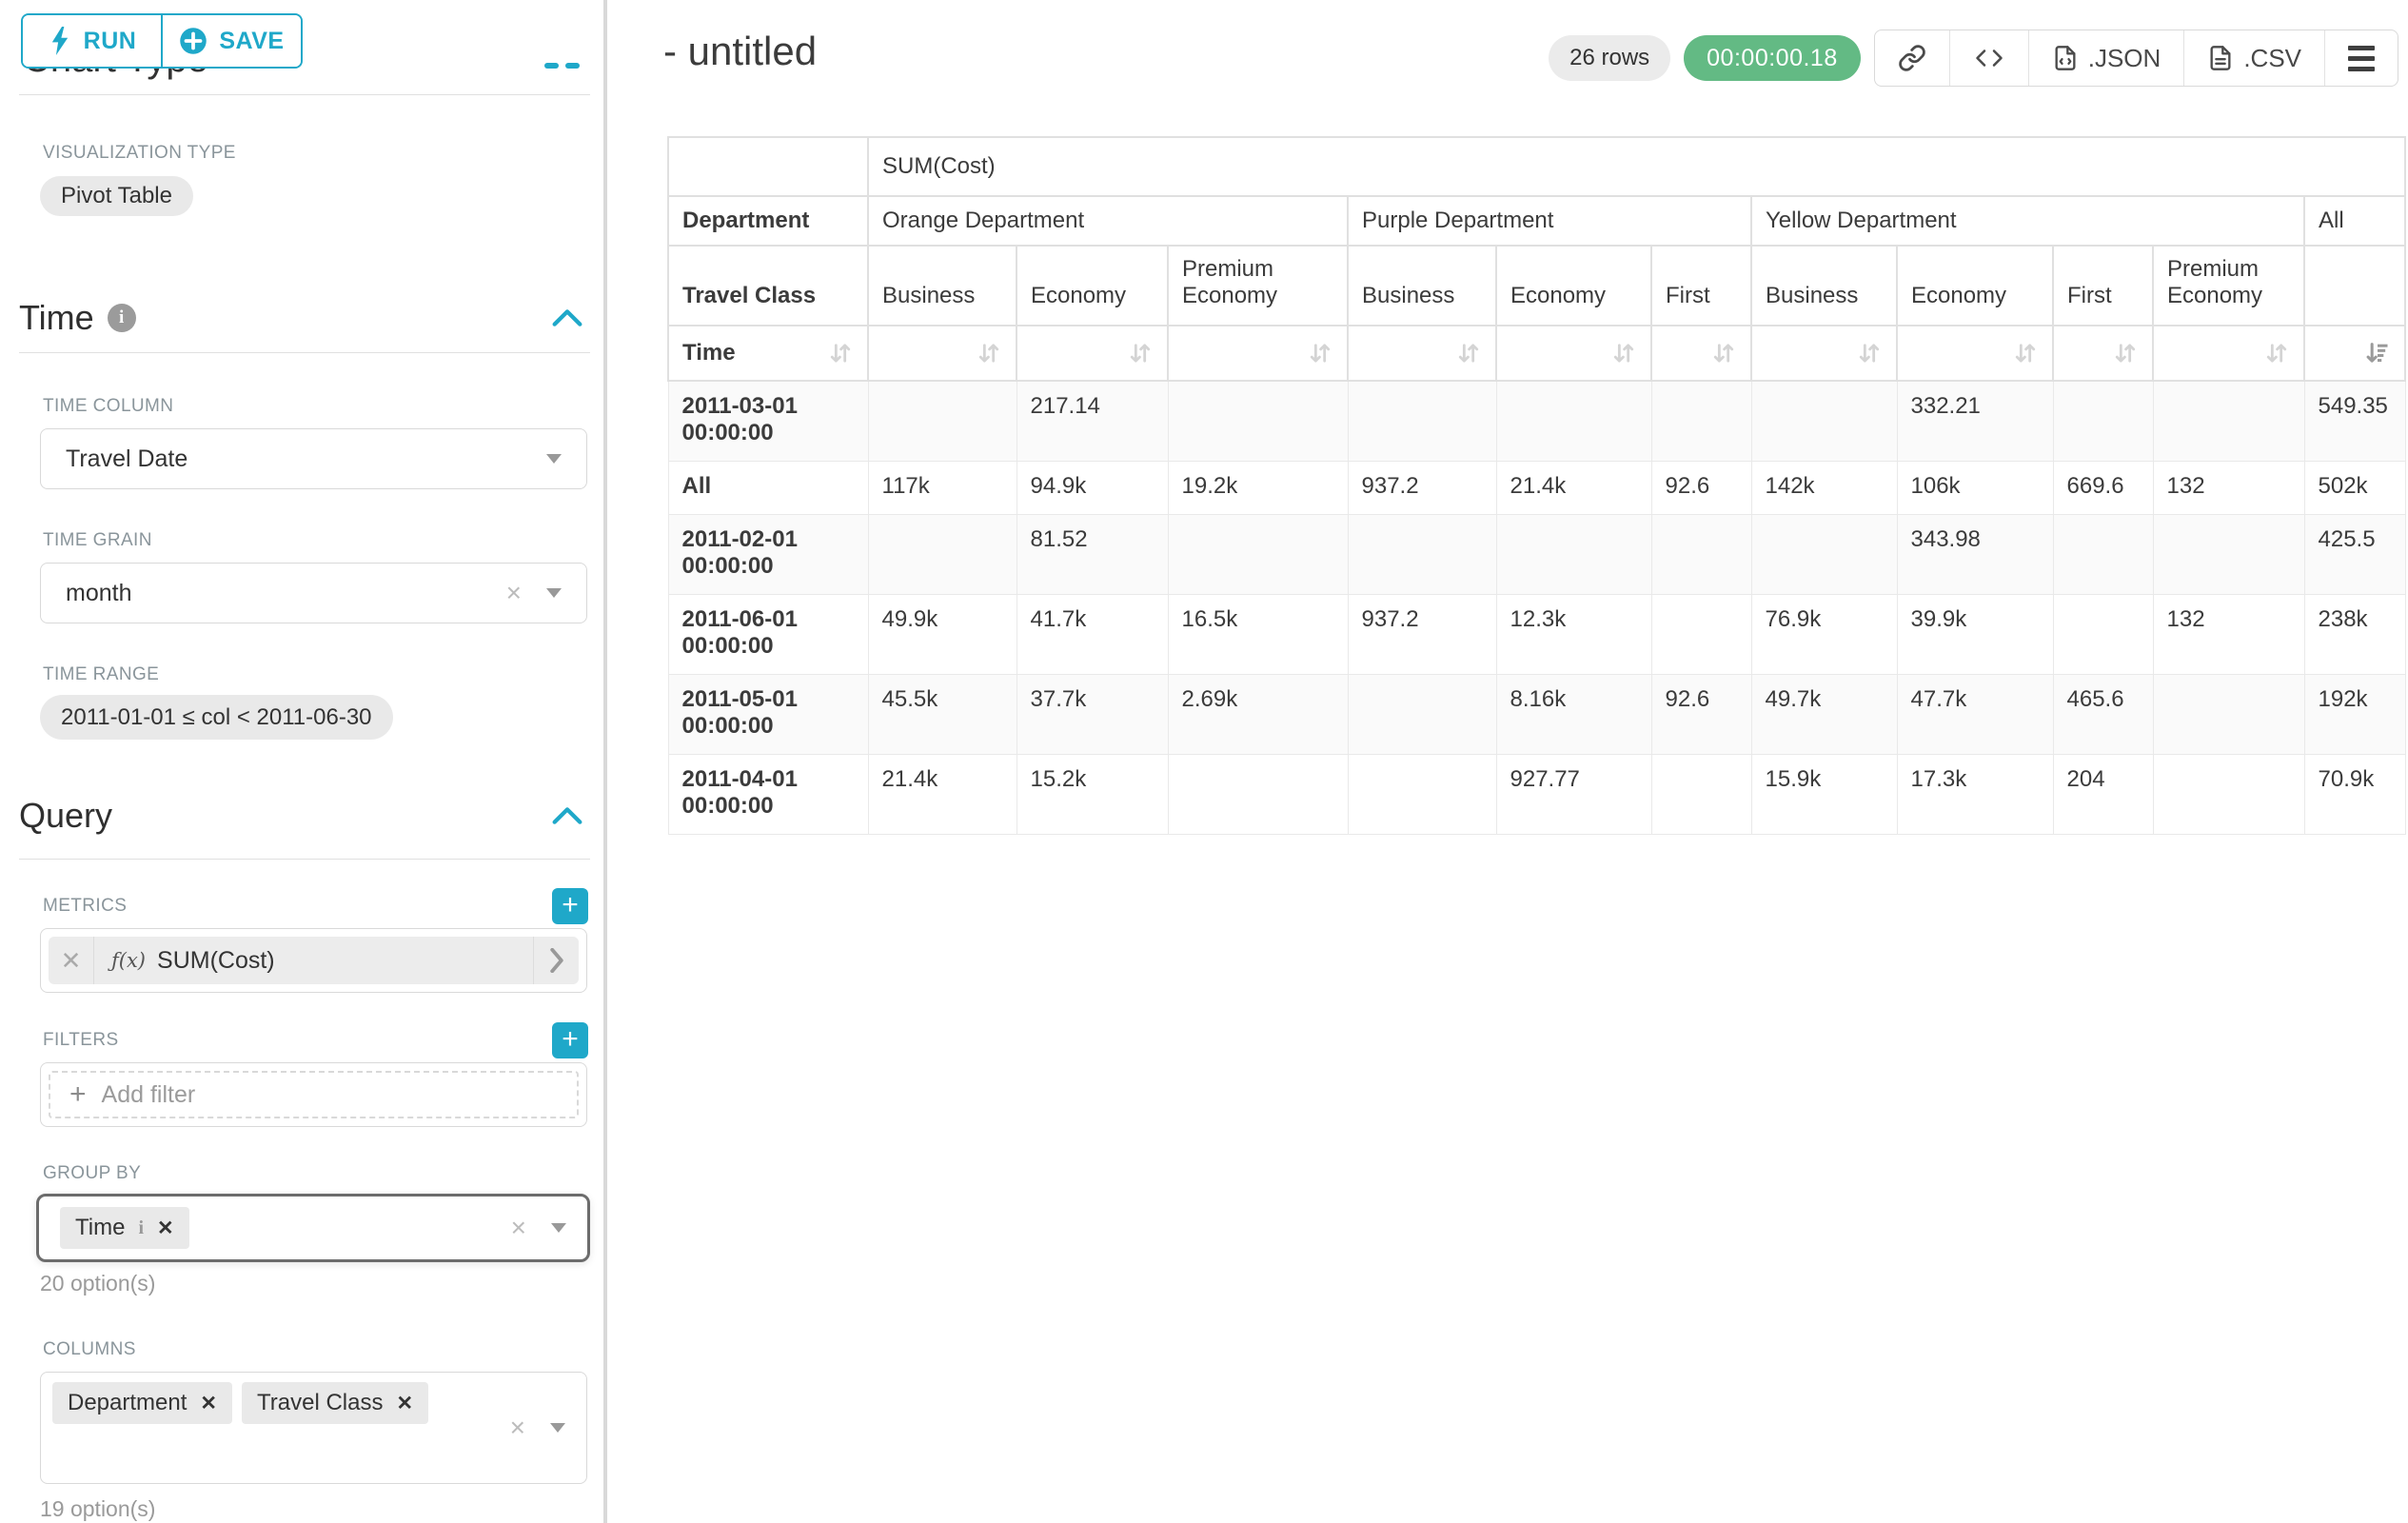 The image size is (2408, 1523). Describe the element at coordinates (1824, 794) in the screenshot. I see `pivot-value-cell: 15.9k` at that location.